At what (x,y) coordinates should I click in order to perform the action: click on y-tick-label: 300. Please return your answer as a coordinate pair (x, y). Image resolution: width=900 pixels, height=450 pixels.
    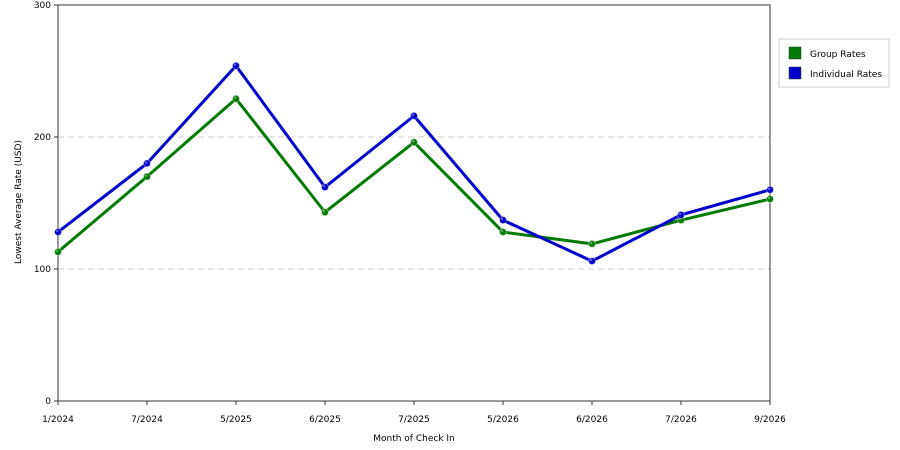
    Looking at the image, I should click on (42, 6).